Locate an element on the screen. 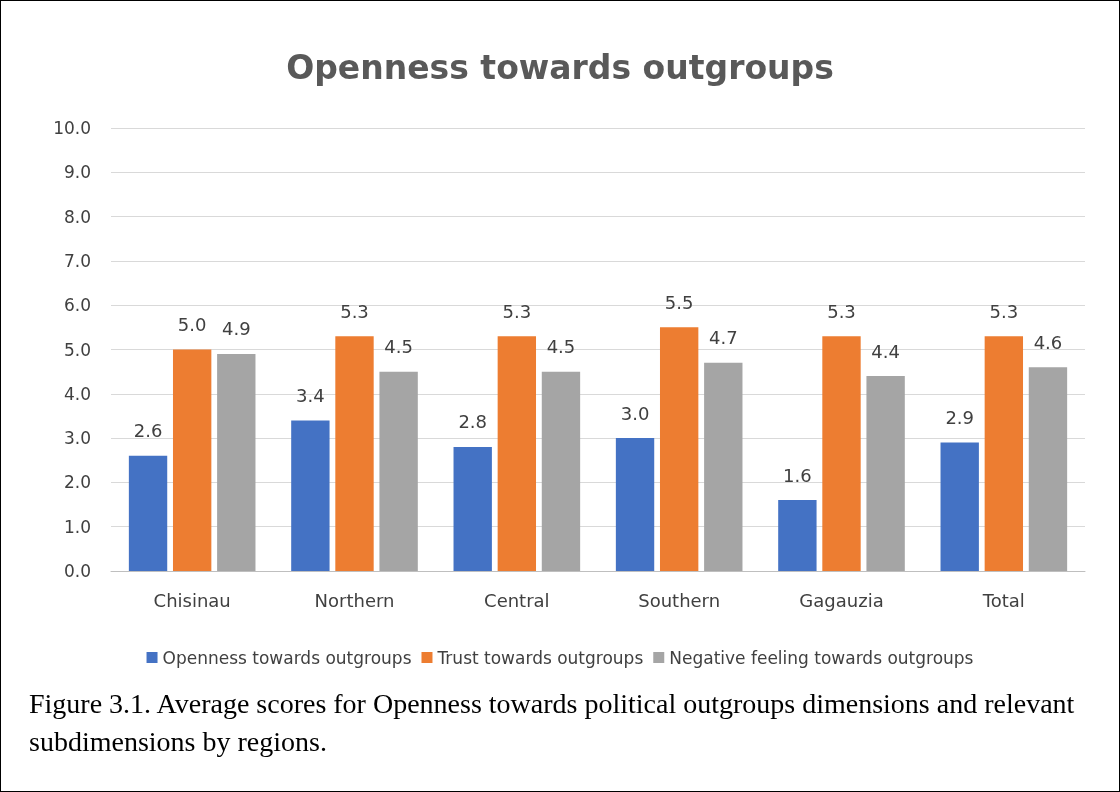 The width and height of the screenshot is (1120, 792). data-label: 4.7 is located at coordinates (723, 338).